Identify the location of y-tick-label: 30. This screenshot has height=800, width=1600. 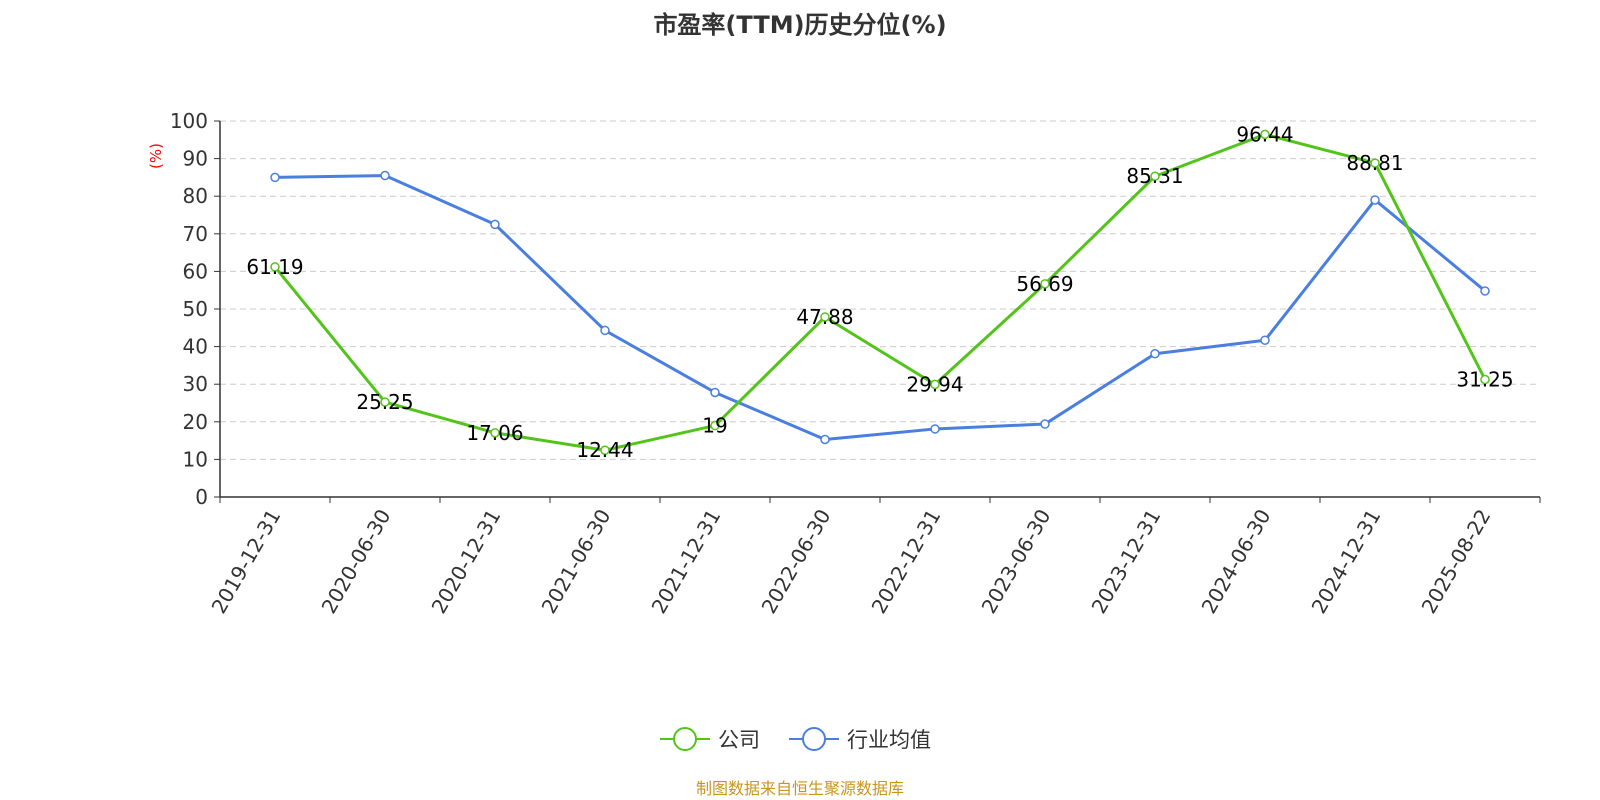
(195, 384).